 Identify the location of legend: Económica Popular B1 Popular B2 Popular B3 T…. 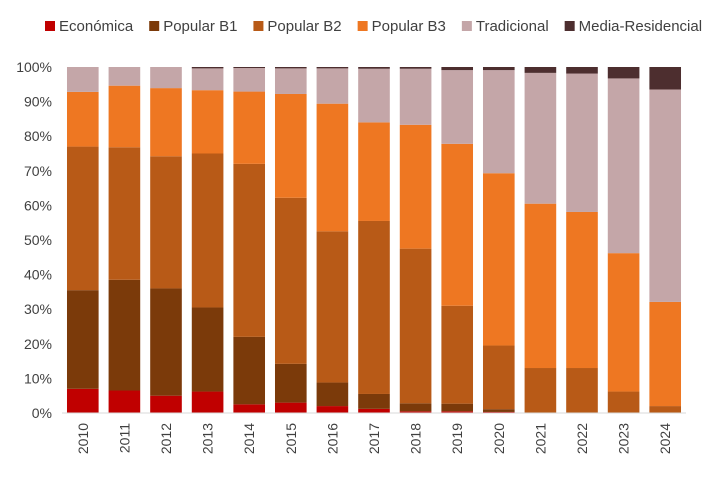
(373, 26).